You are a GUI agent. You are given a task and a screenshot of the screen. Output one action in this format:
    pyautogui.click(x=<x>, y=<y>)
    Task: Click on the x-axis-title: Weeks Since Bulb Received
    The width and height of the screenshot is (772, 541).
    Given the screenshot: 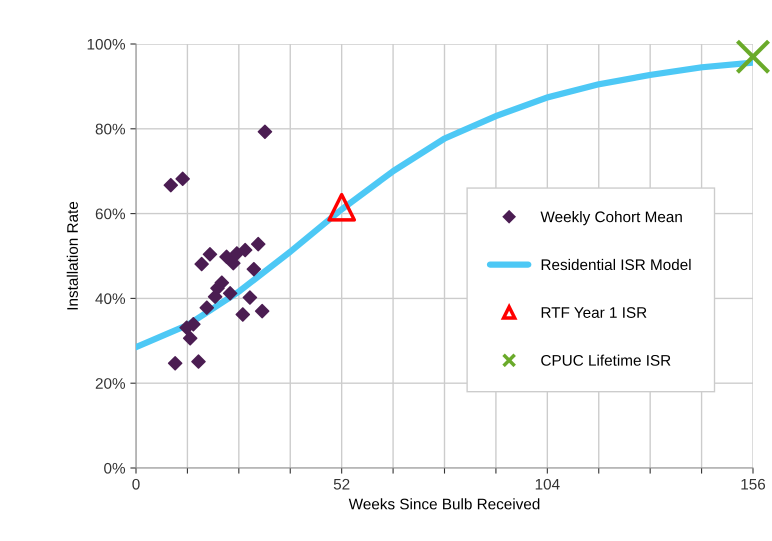 What is the action you would take?
    pyautogui.click(x=444, y=504)
    